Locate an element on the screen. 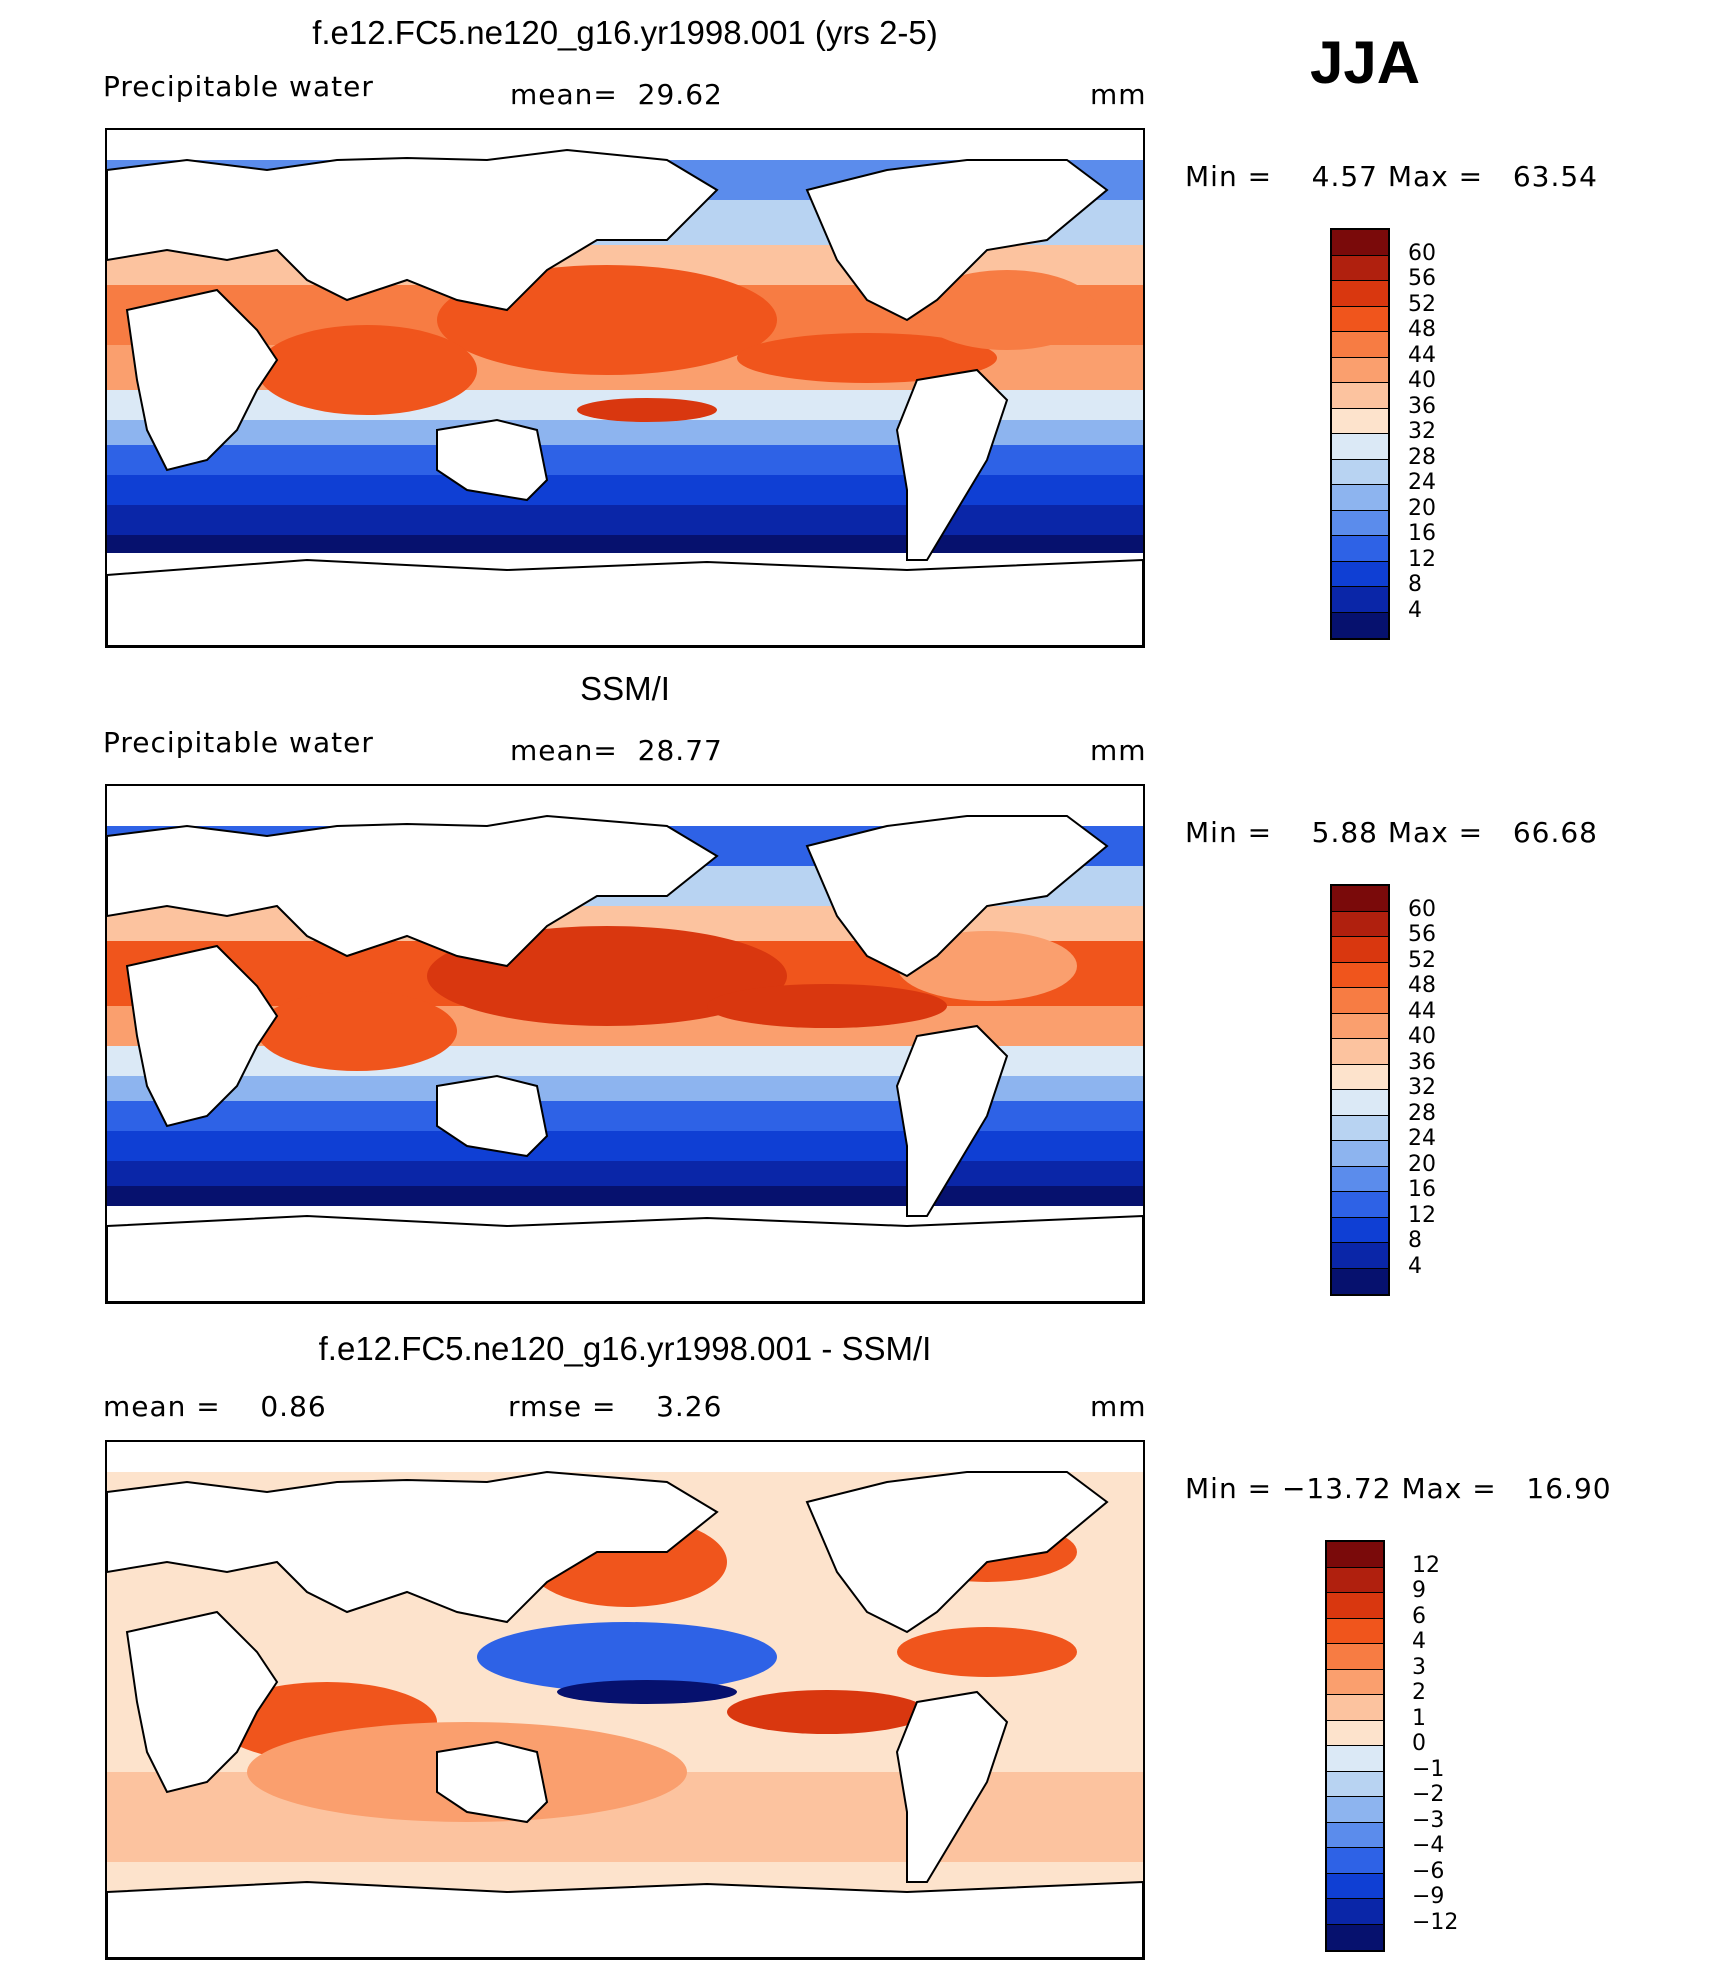  colorbar-tick-label: −6 is located at coordinates (1428, 1871).